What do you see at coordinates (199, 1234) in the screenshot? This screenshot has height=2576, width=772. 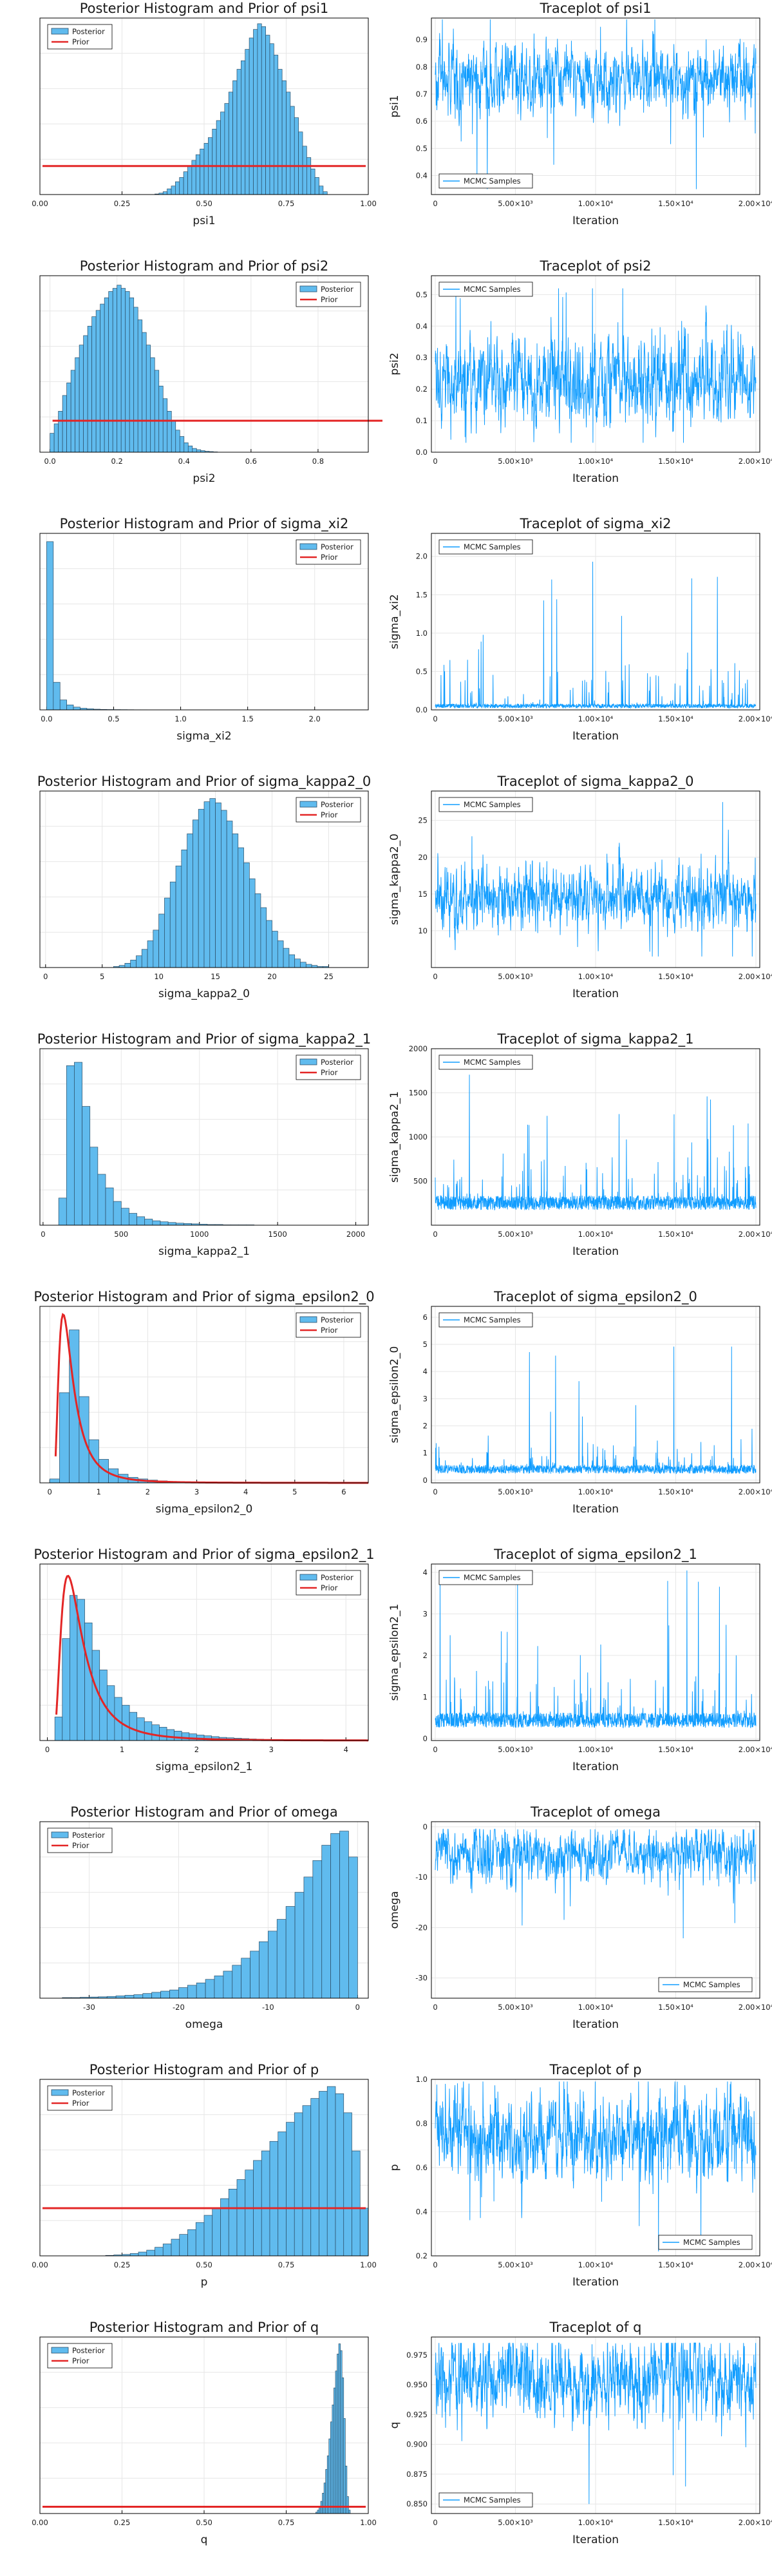 I see `tick-label-x: 1000` at bounding box center [199, 1234].